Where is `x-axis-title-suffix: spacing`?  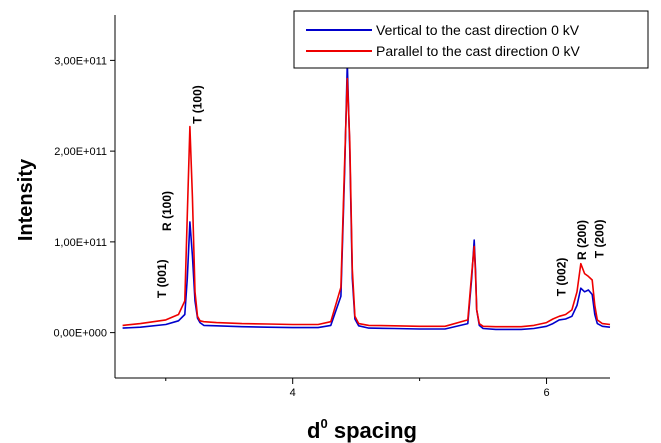
x-axis-title-suffix: spacing is located at coordinates (372, 430).